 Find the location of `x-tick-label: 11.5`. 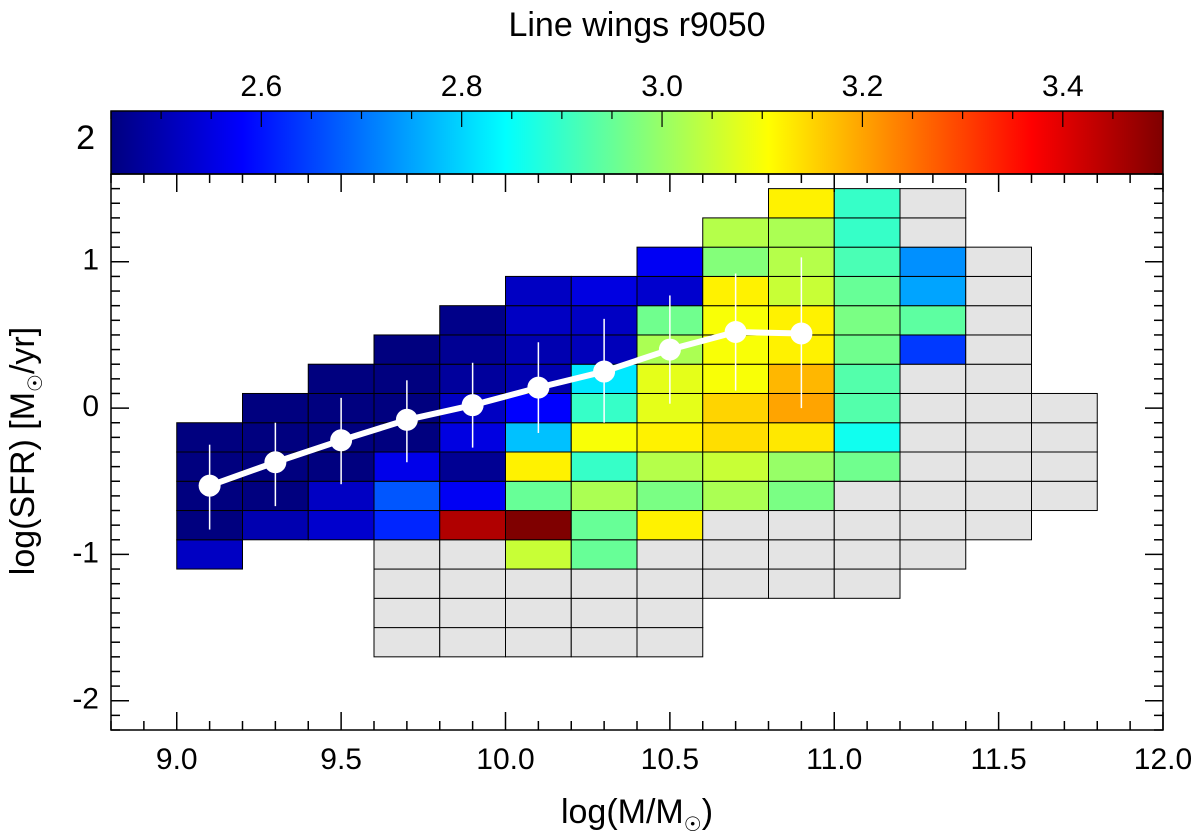

x-tick-label: 11.5 is located at coordinates (999, 759).